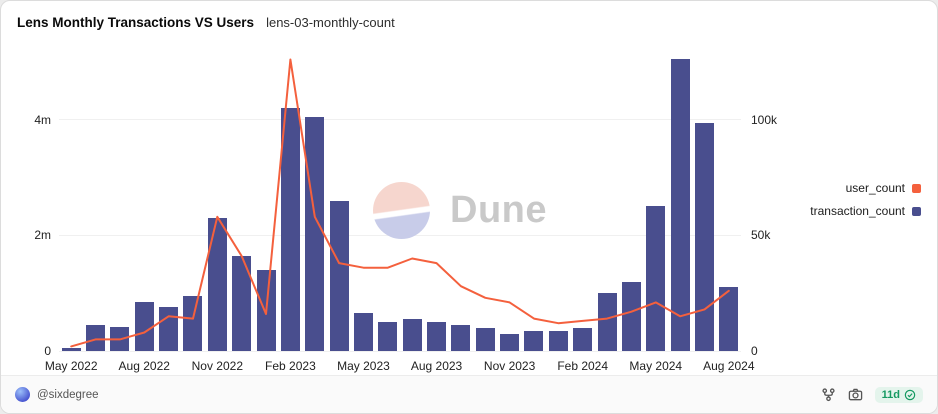 This screenshot has height=414, width=938. I want to click on camera-icon, so click(855, 394).